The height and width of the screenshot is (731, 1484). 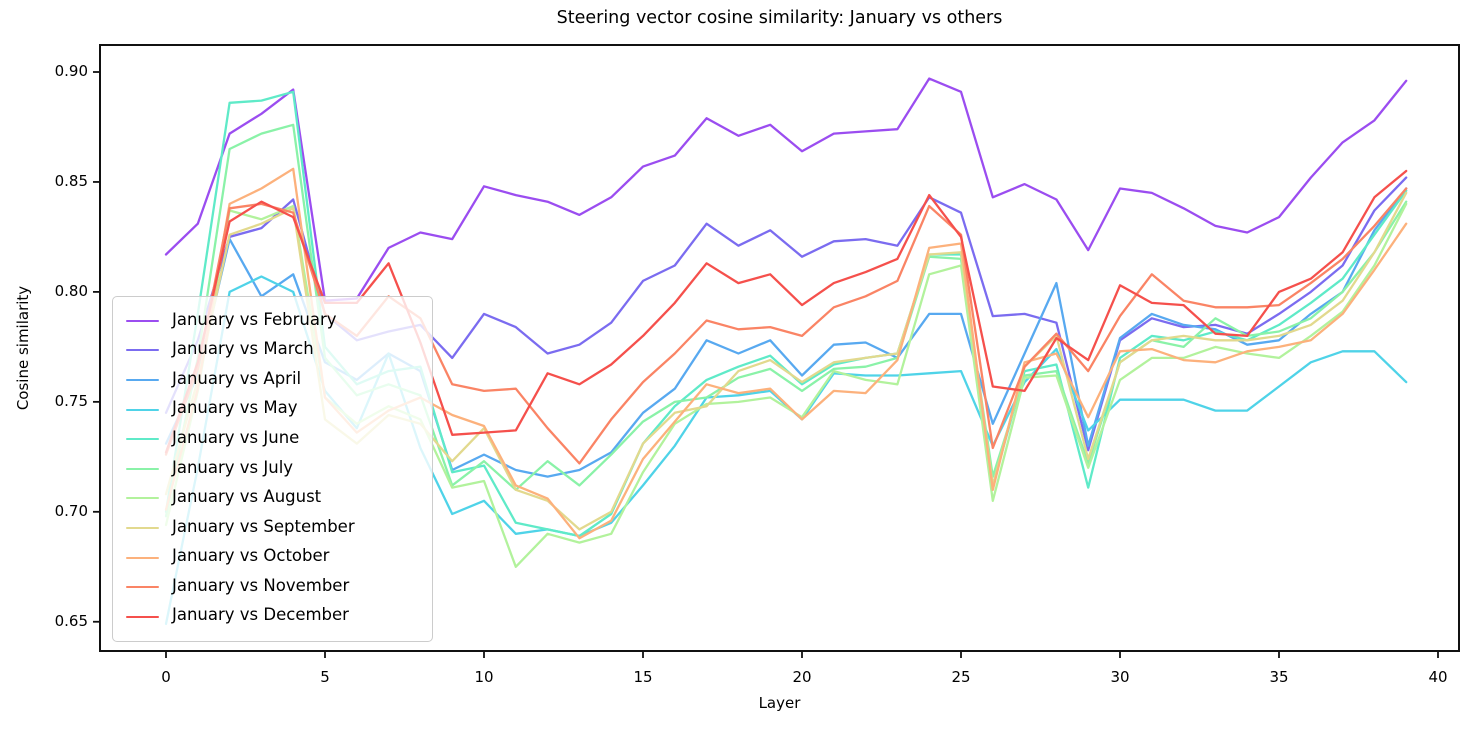 What do you see at coordinates (325, 677) in the screenshot?
I see `x-tick-label-5: 5` at bounding box center [325, 677].